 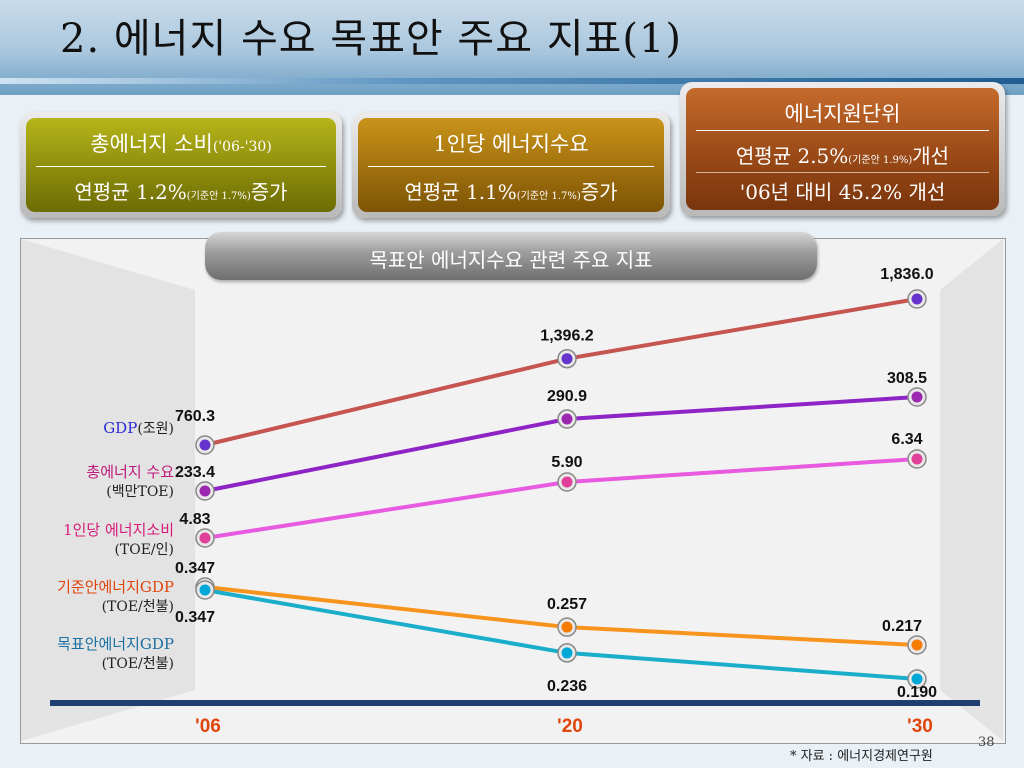 What do you see at coordinates (194, 519) in the screenshot?
I see `data-label: 4.83` at bounding box center [194, 519].